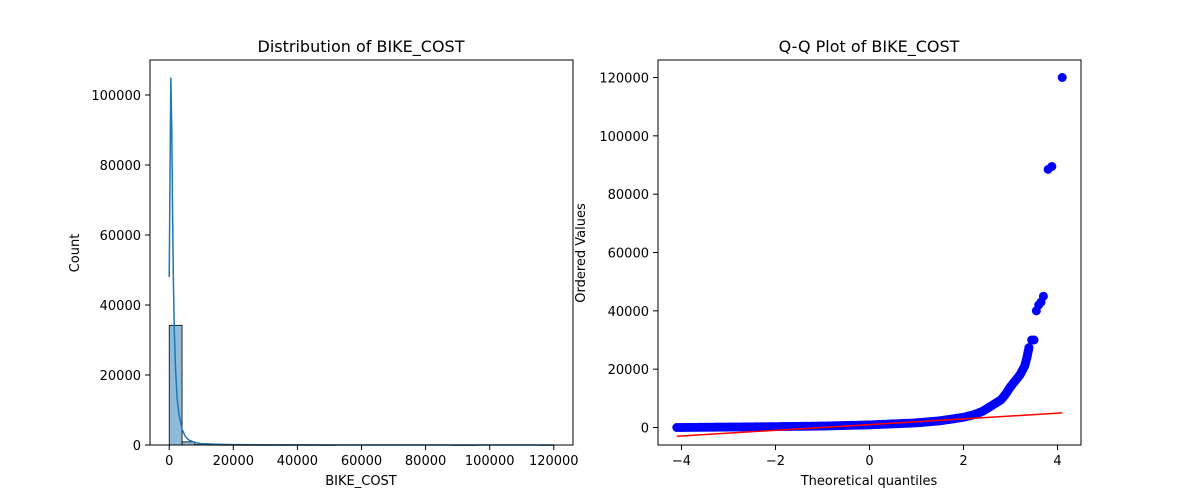 The image size is (1200, 500). I want to click on histogram-x-ticks: 0 20000 40000 60000 80000 100000 120000, so click(372, 457).